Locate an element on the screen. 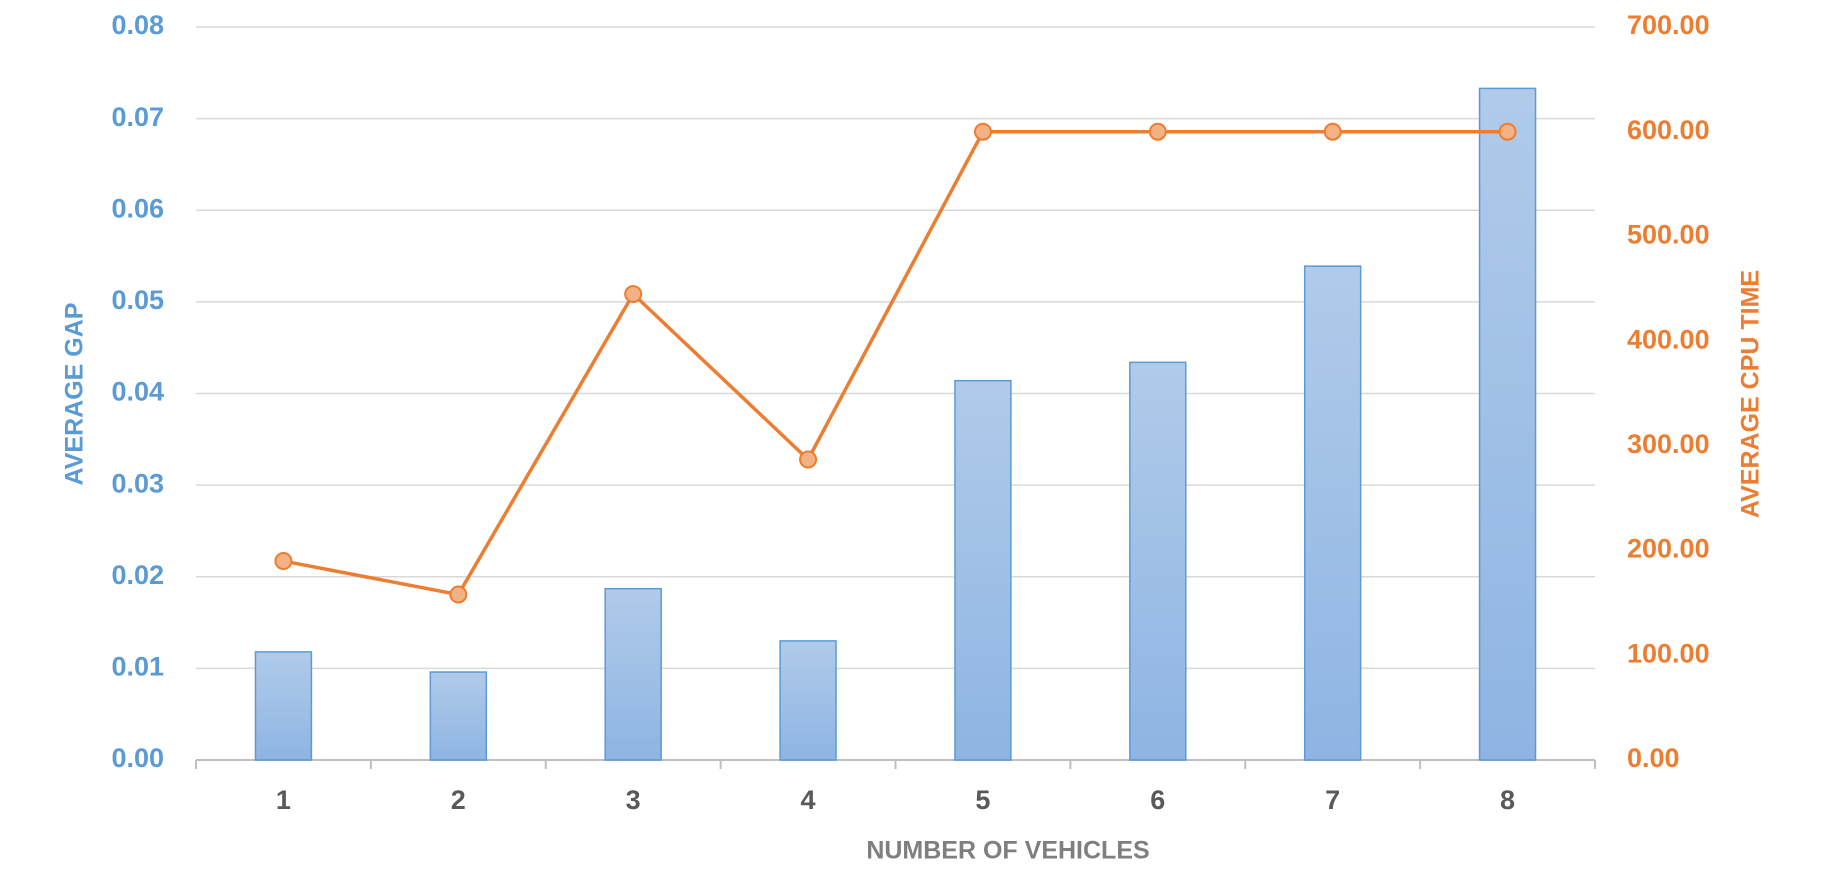 Image resolution: width=1822 pixels, height=883 pixels. y-tick-label: 0.06 is located at coordinates (137, 208).